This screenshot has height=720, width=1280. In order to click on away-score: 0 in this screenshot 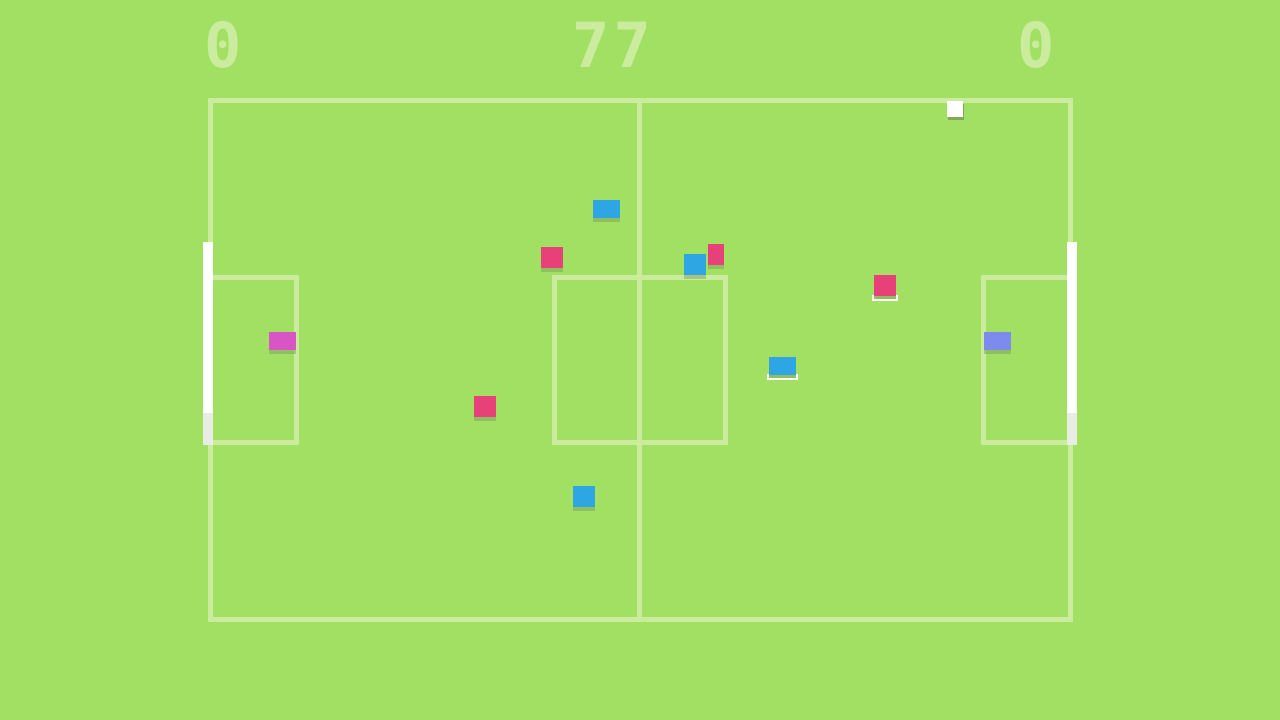, I will do `click(1038, 45)`.